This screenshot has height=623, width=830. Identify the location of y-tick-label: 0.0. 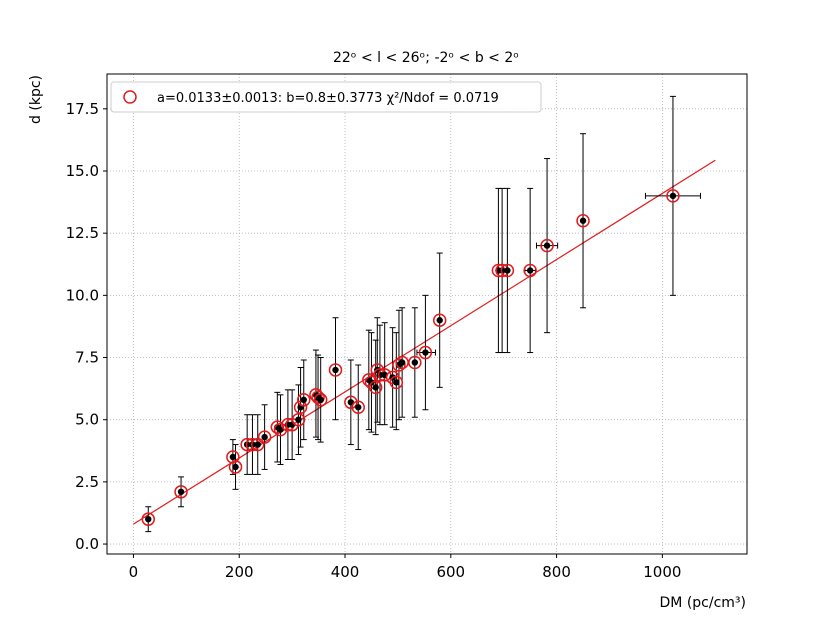
(87, 544).